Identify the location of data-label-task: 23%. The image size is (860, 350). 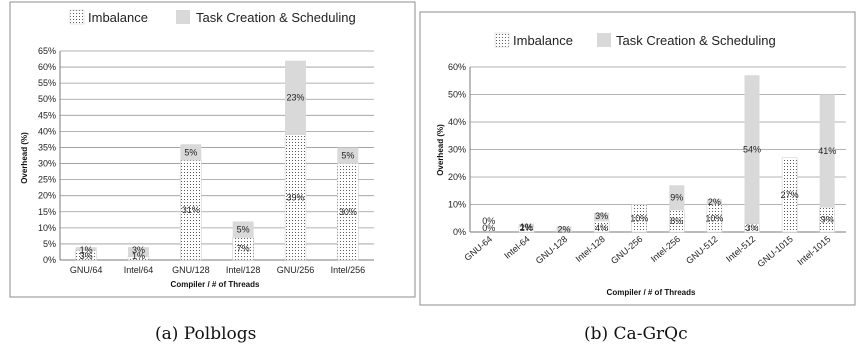
(295, 98).